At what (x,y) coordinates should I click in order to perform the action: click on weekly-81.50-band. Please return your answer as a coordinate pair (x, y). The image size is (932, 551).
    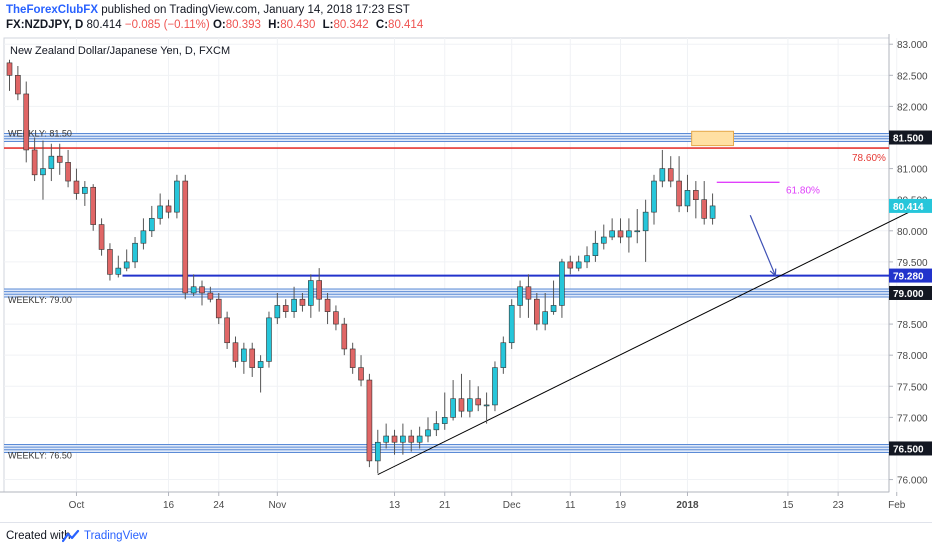
    Looking at the image, I should click on (446, 137).